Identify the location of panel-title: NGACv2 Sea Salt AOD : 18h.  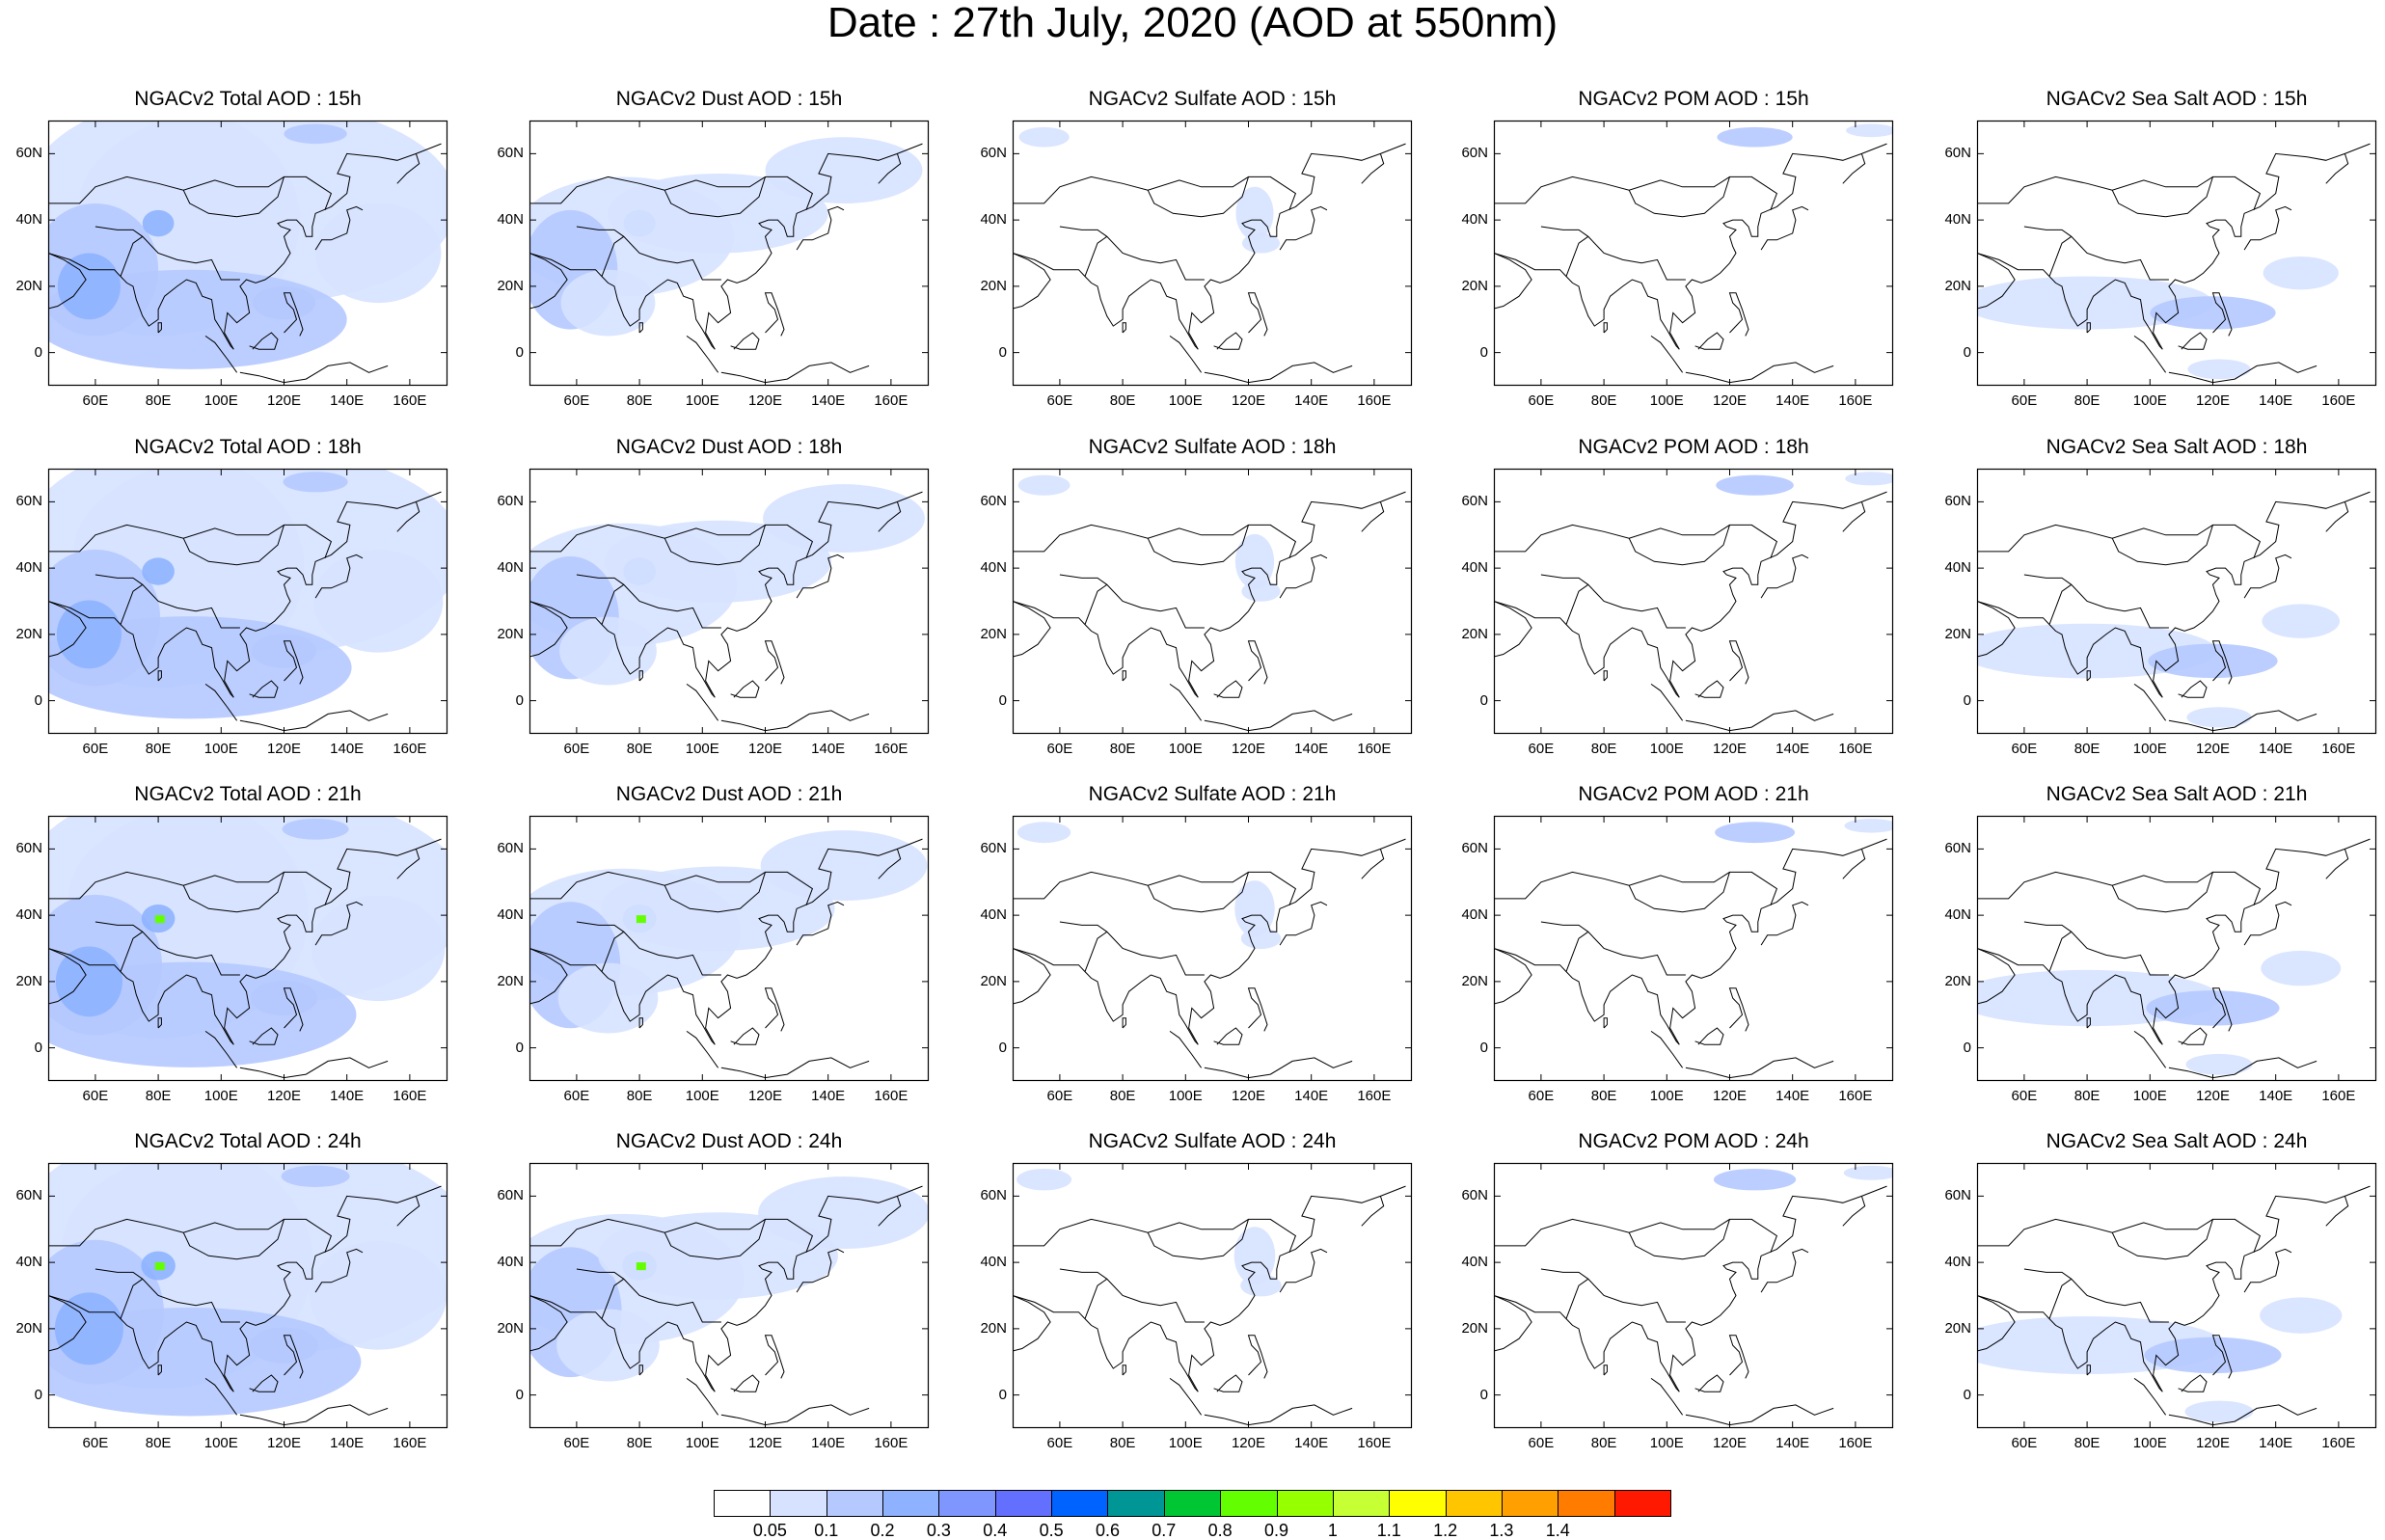
(2177, 447).